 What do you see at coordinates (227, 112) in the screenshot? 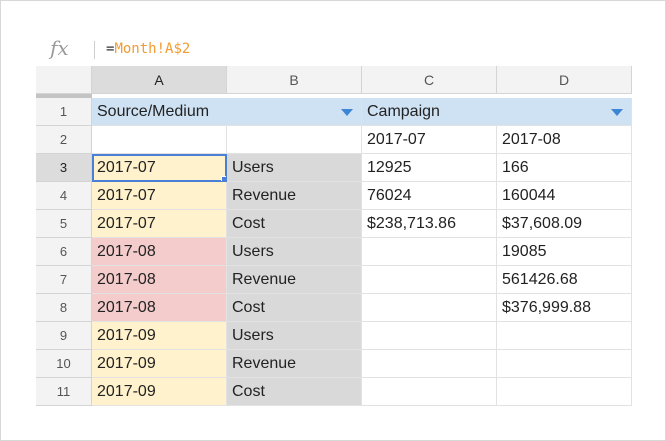
I see `filter-header-source-medium: Source/Medium` at bounding box center [227, 112].